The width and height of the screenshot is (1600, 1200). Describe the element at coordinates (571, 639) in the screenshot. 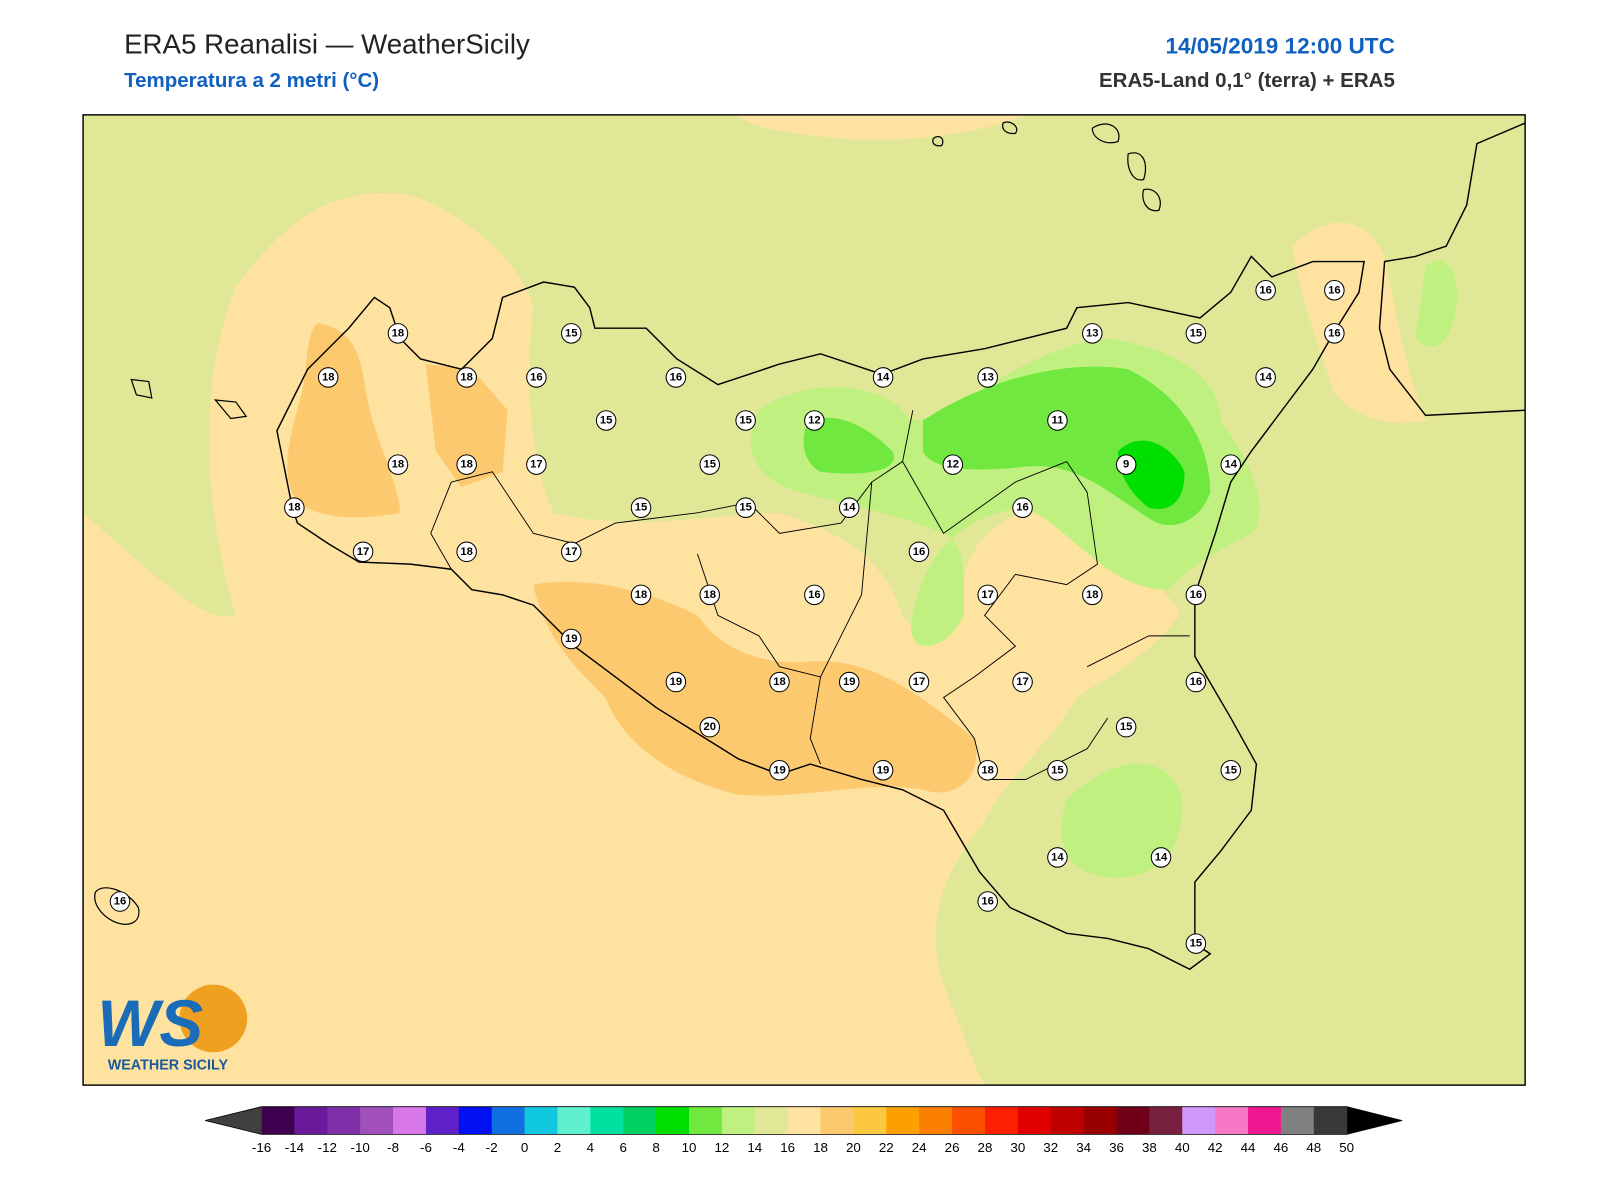

I see `station-value: 19` at that location.